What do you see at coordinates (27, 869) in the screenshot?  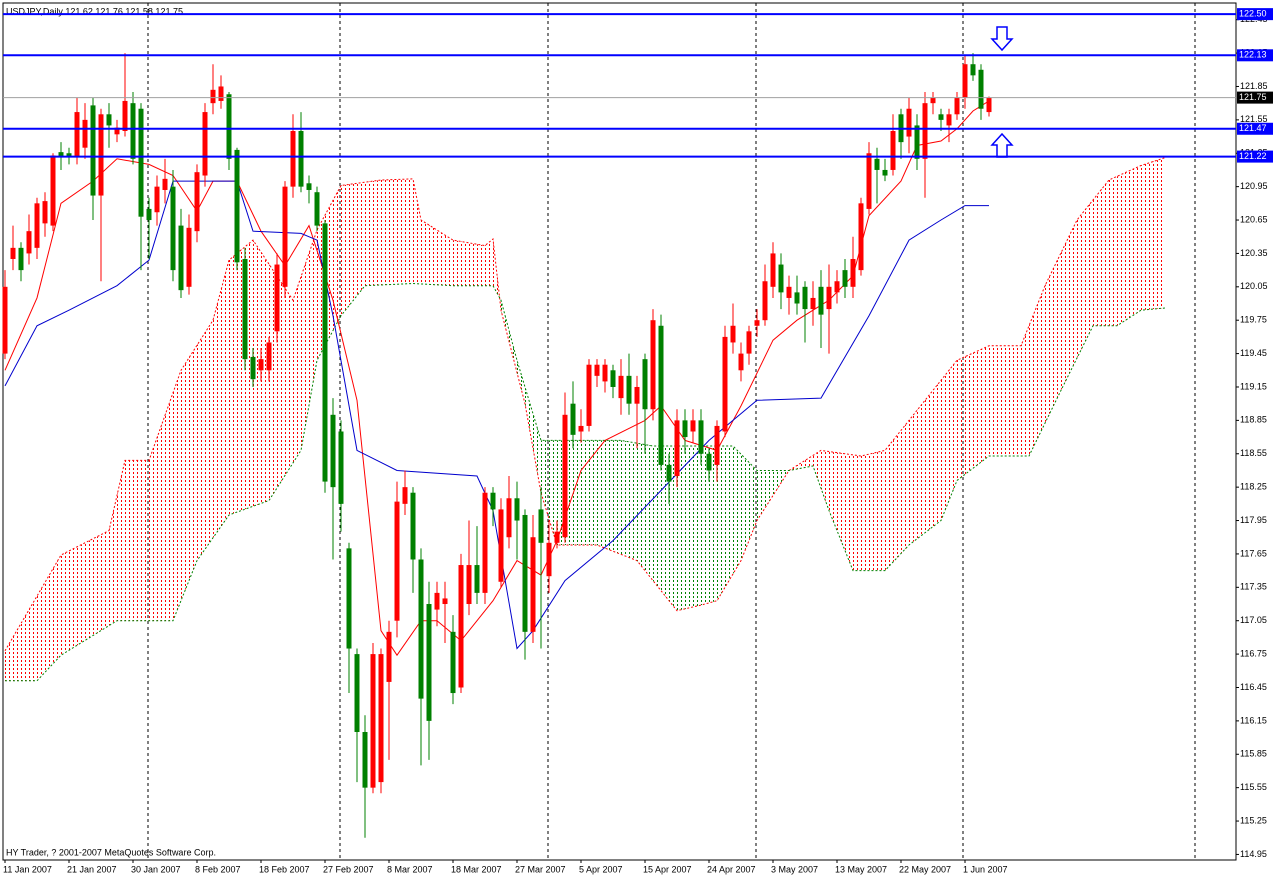 I see `x-tick-label: 11 Jan 2007` at bounding box center [27, 869].